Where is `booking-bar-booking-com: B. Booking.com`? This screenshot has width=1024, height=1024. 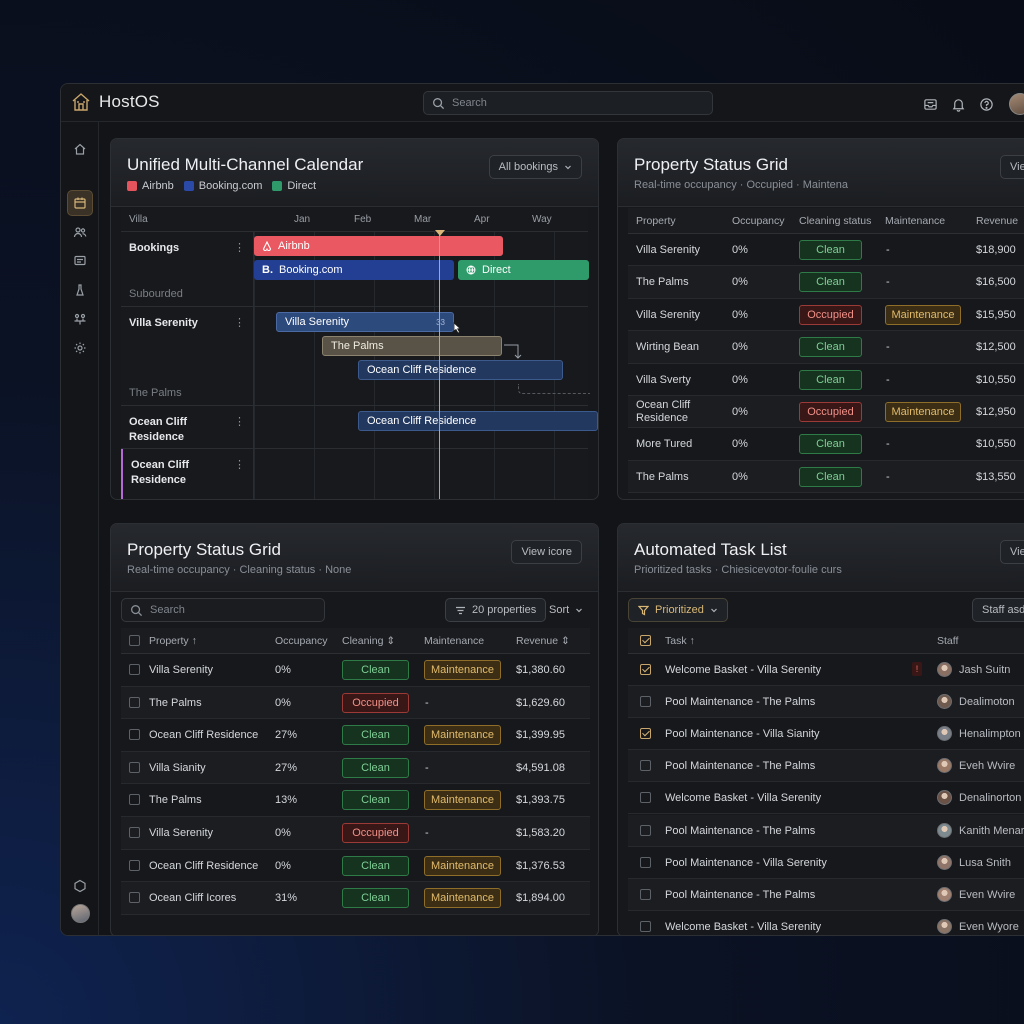
booking-bar-booking-com: B. Booking.com is located at coordinates (354, 270).